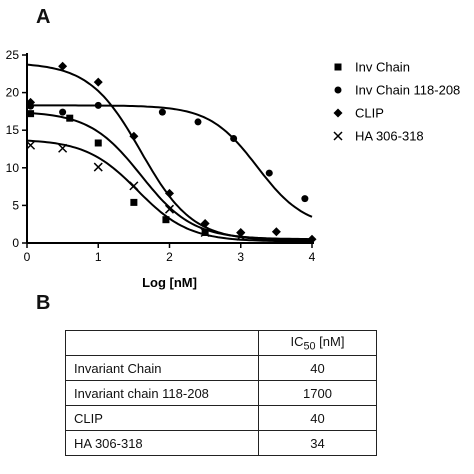  I want to click on table-row: Invariant Chain 40, so click(221, 368).